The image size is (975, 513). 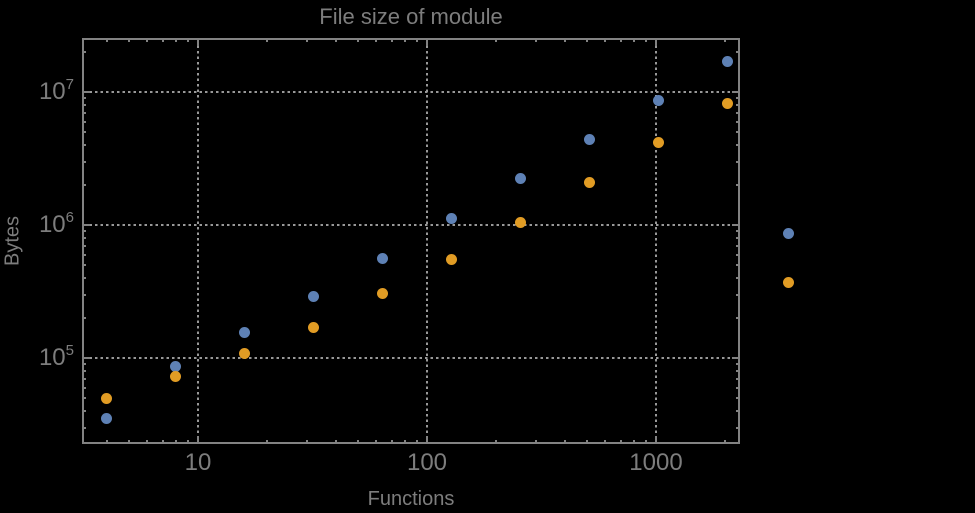 I want to click on y-tick-label: 10⁵, so click(x=56, y=356).